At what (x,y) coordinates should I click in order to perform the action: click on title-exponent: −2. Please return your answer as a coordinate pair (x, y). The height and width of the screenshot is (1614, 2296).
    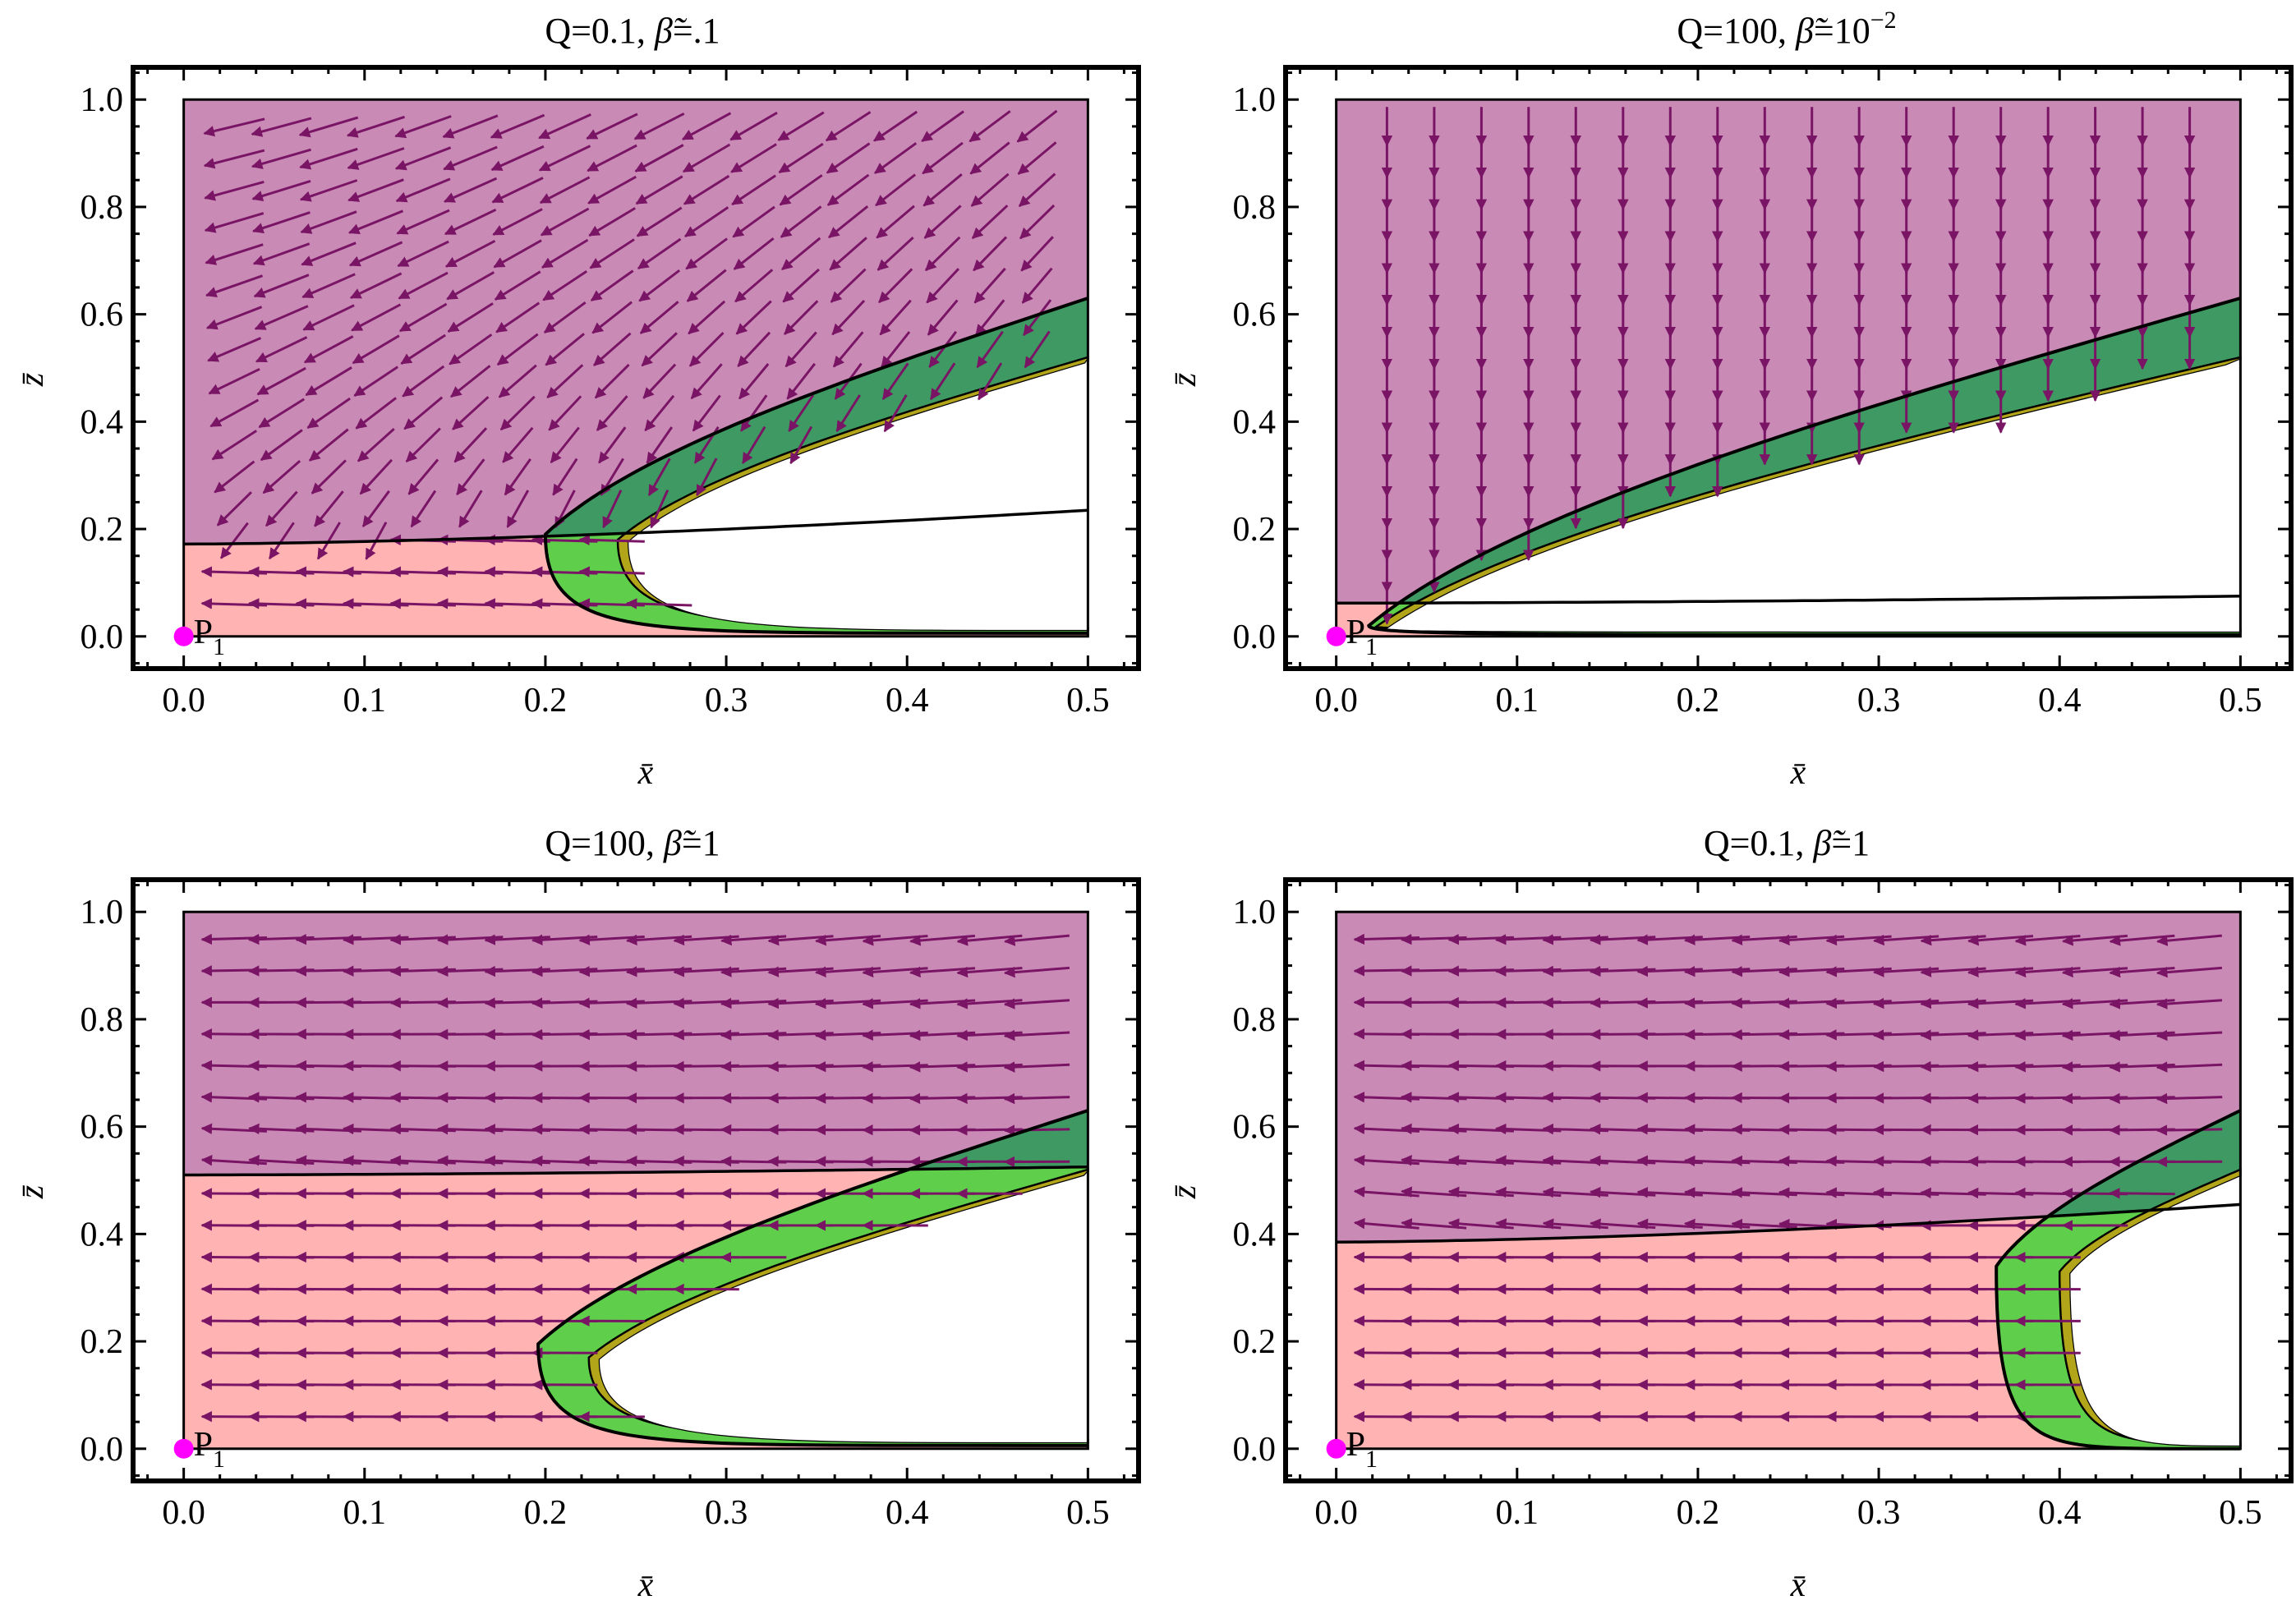
    Looking at the image, I should click on (1883, 20).